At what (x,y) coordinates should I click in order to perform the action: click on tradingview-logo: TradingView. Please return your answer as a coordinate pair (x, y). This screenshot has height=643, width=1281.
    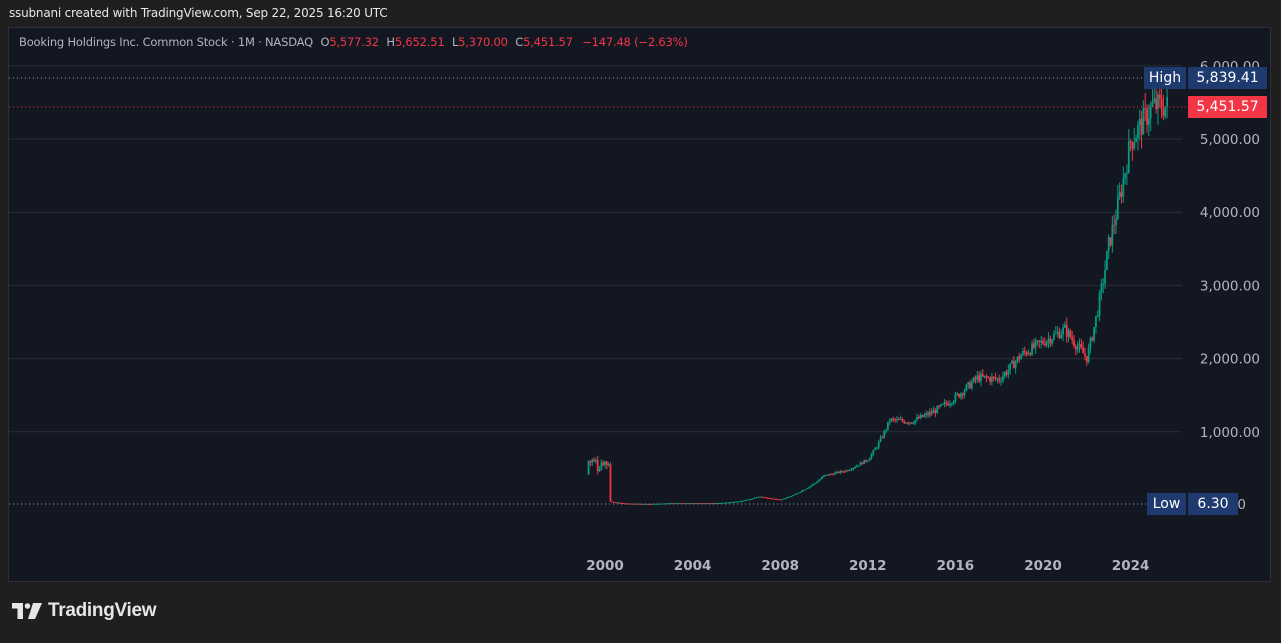
    Looking at the image, I should click on (84, 611).